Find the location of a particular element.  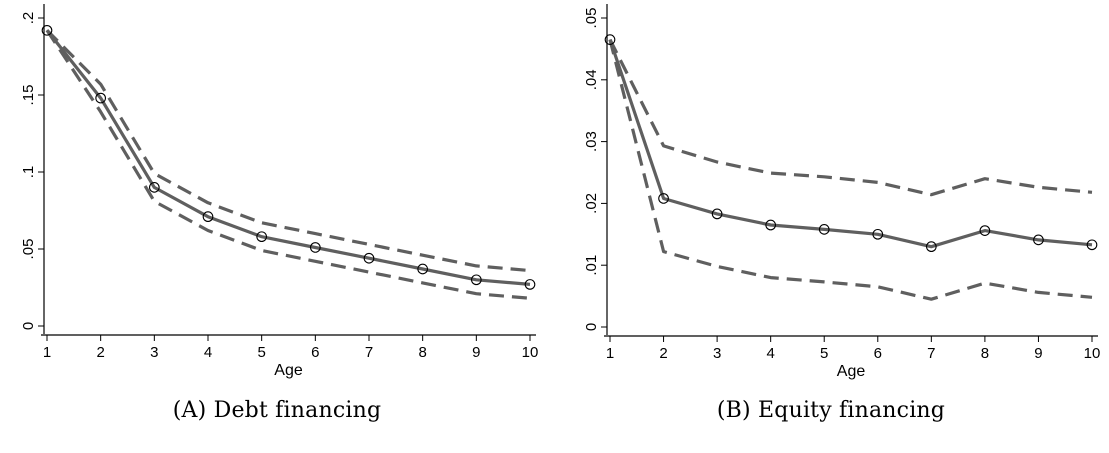

y-tick-label: .03 is located at coordinates (591, 141).